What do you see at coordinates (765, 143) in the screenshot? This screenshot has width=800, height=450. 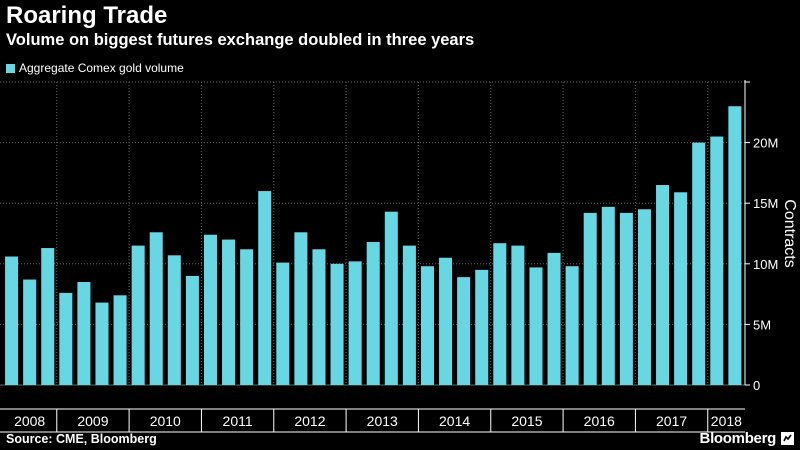 I see `y-tick-label: 20M` at bounding box center [765, 143].